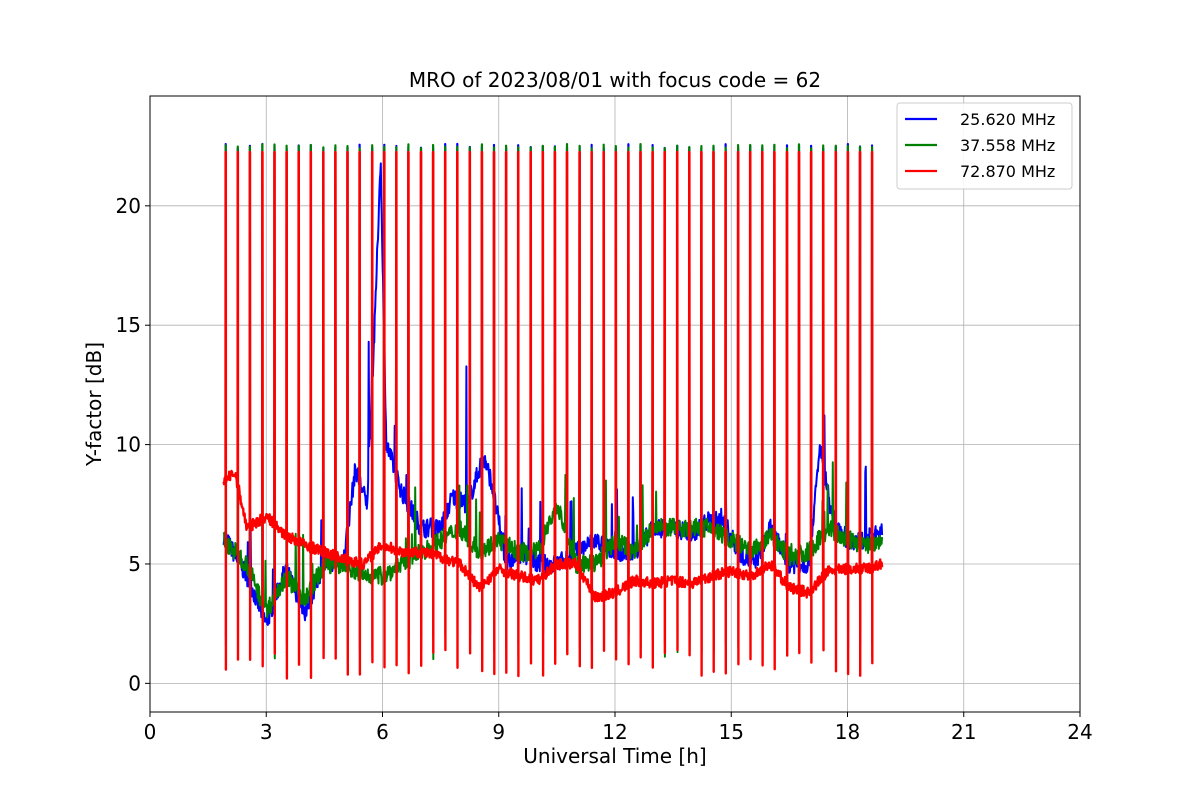 The height and width of the screenshot is (800, 1200). I want to click on x-tick-label: 21, so click(963, 732).